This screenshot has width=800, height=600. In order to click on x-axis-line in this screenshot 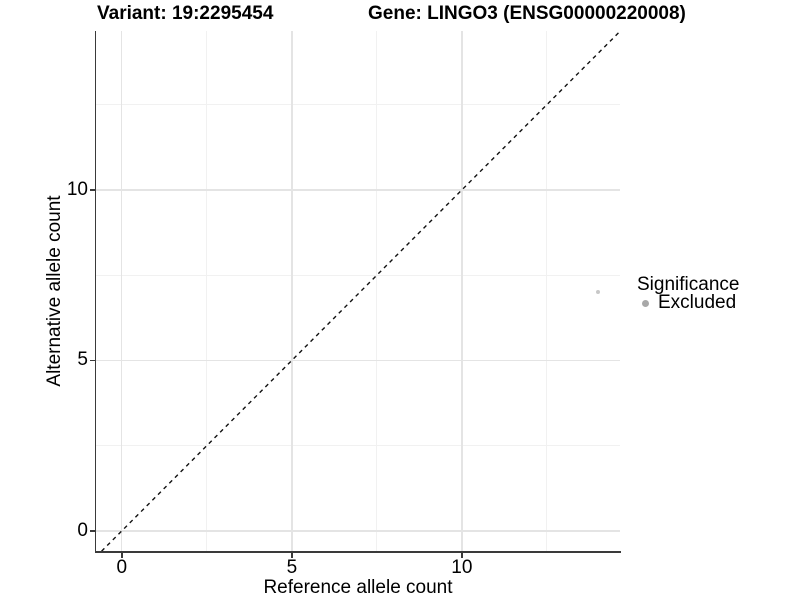, I will do `click(357, 552)`.